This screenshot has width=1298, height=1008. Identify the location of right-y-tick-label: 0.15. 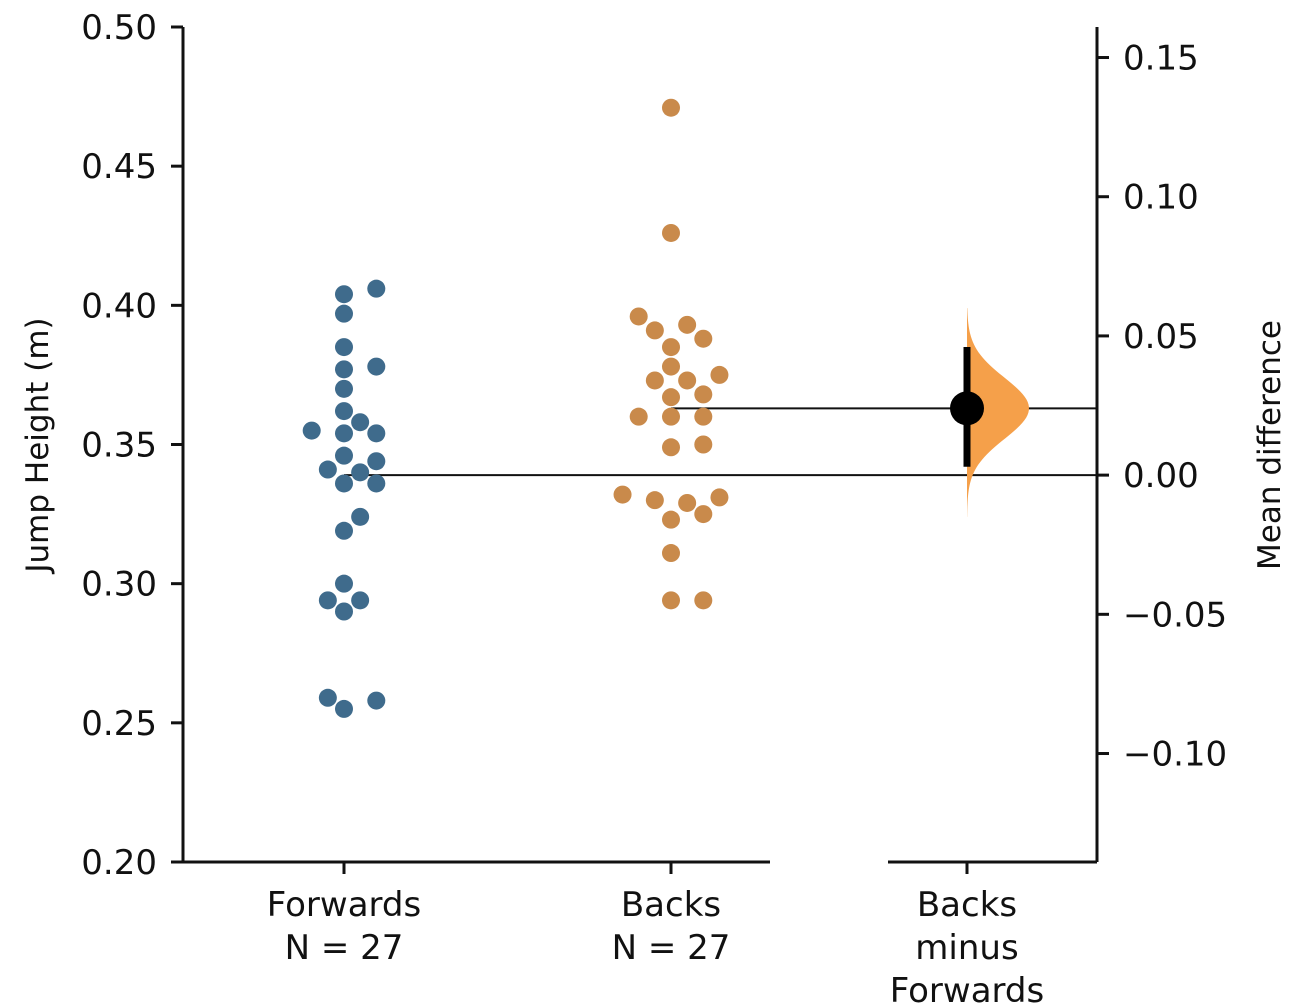
(1161, 59).